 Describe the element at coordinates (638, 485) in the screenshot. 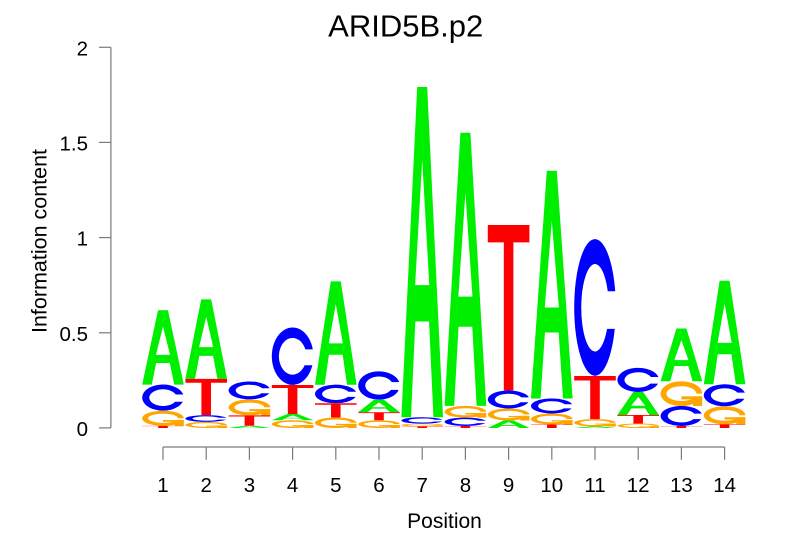

I see `svg-text: 12` at that location.